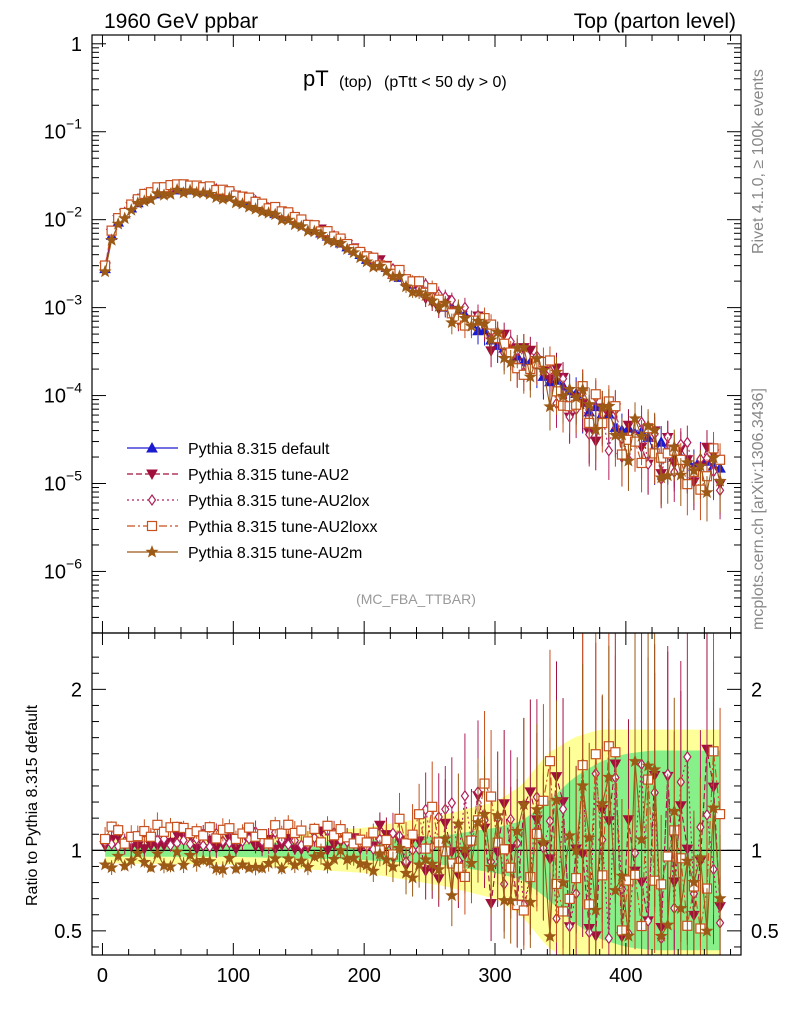 This screenshot has width=786, height=1024. Describe the element at coordinates (758, 161) in the screenshot. I see `rivet-label: Rivet 4.1.0, ≥ 100k events` at that location.